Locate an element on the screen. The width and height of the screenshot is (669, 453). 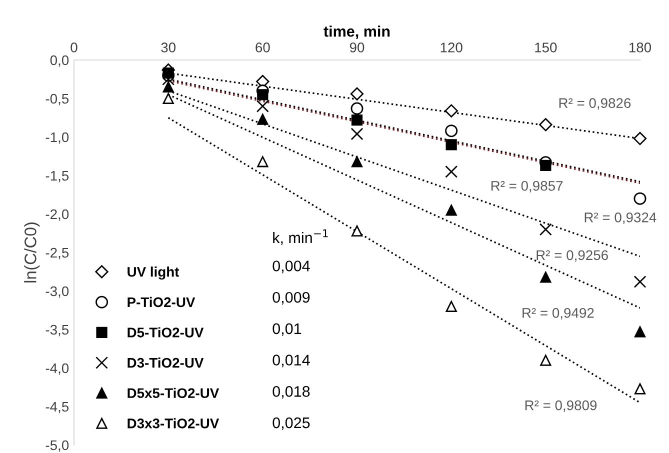
x-tick-label: 120 is located at coordinates (451, 47).